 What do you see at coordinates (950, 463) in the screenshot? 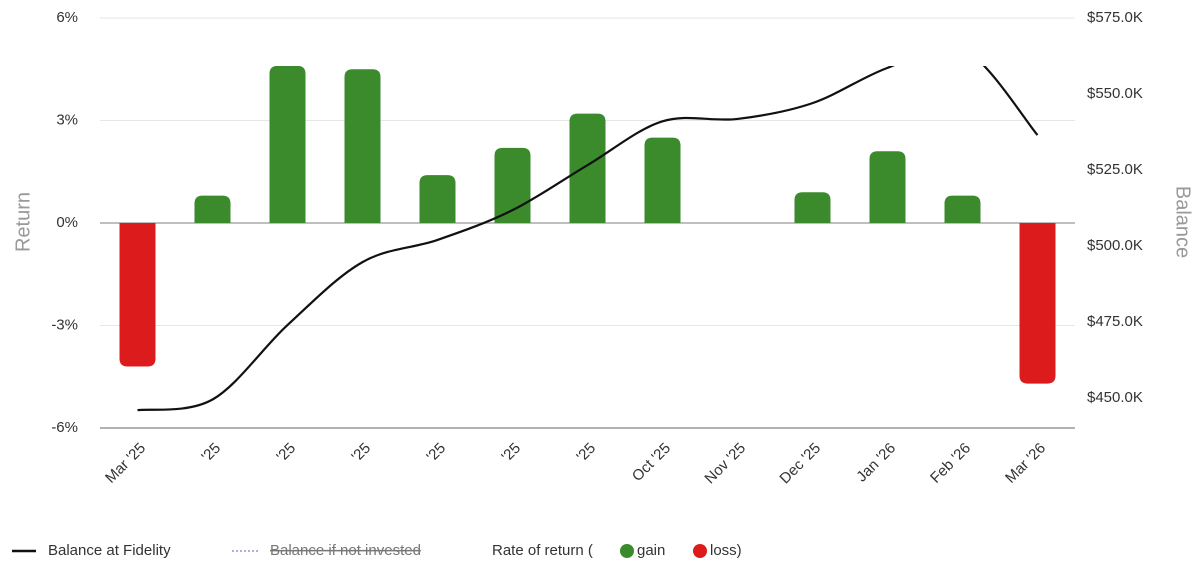
I see `x-tick-label: Feb '26` at bounding box center [950, 463].